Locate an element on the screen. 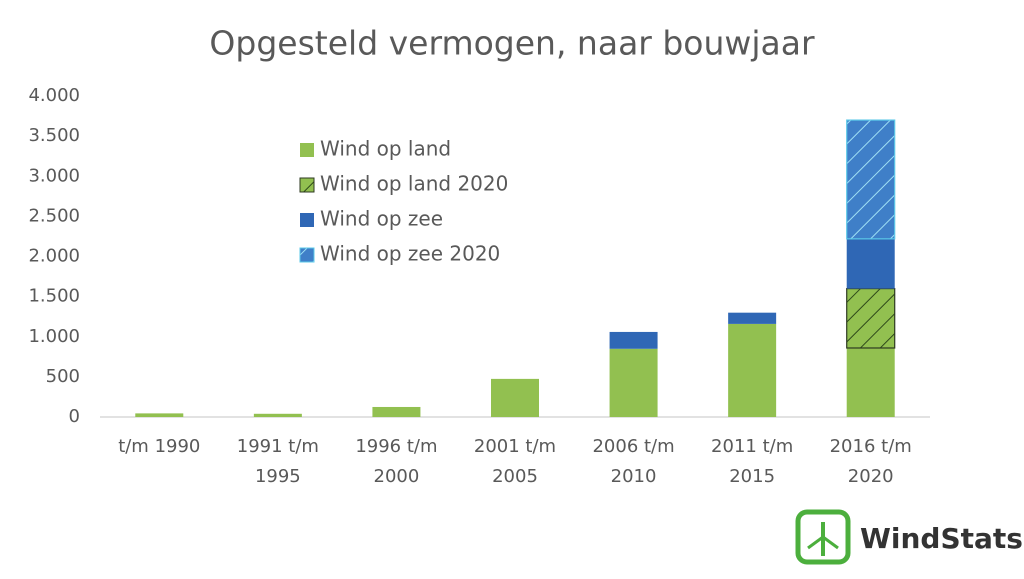  x-tick-label: 2011 t/m 2015 is located at coordinates (752, 461).